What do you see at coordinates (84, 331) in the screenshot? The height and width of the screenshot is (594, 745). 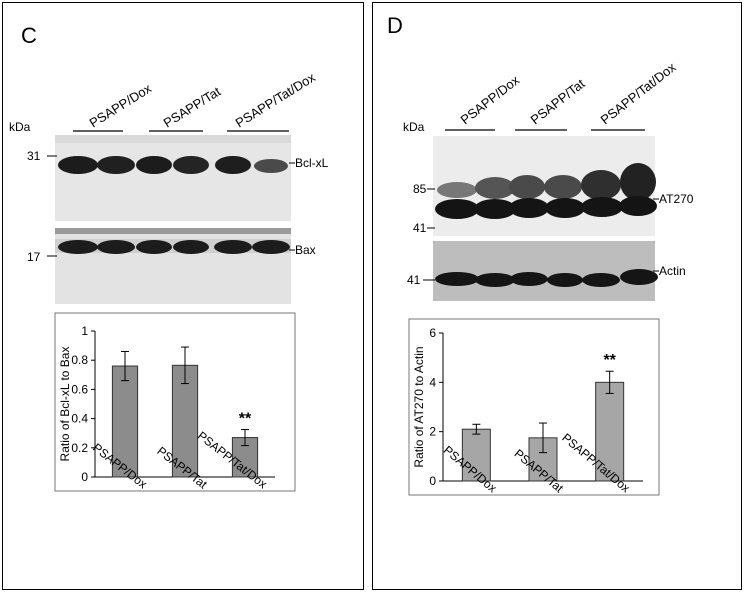 I see `y-tick-label: 1` at bounding box center [84, 331].